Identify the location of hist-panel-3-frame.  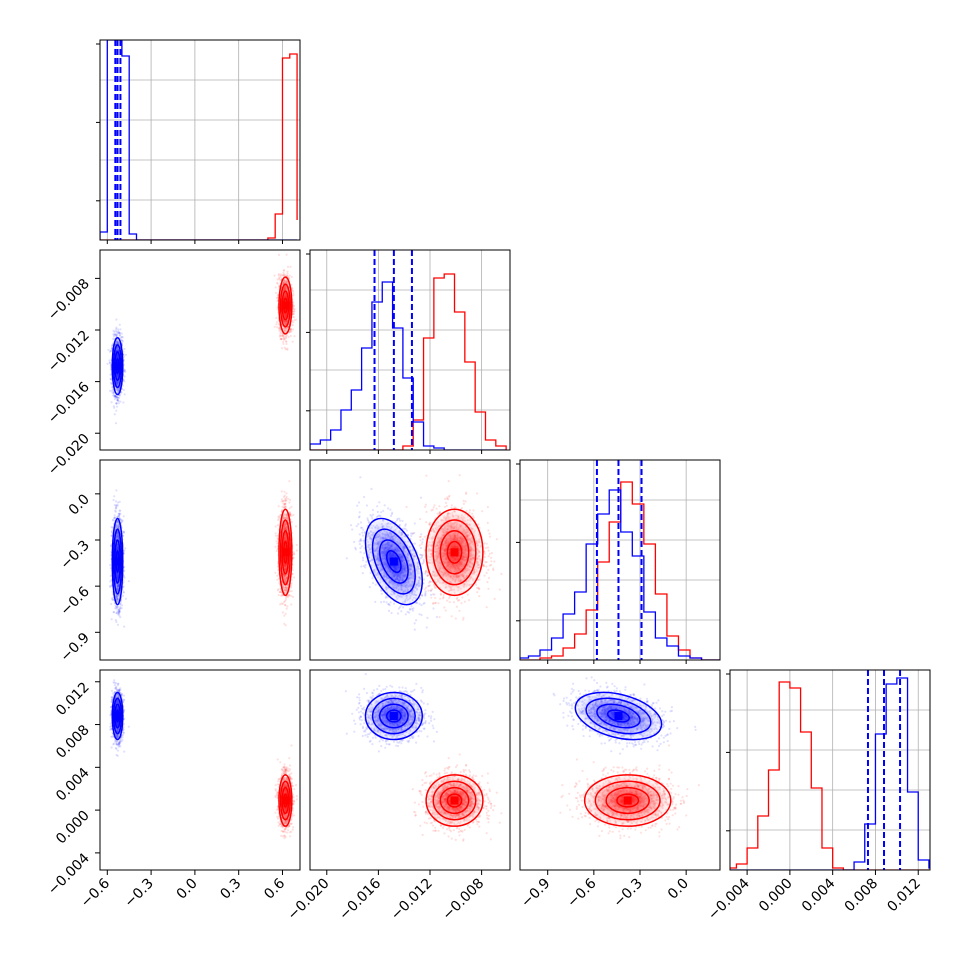
(830, 770).